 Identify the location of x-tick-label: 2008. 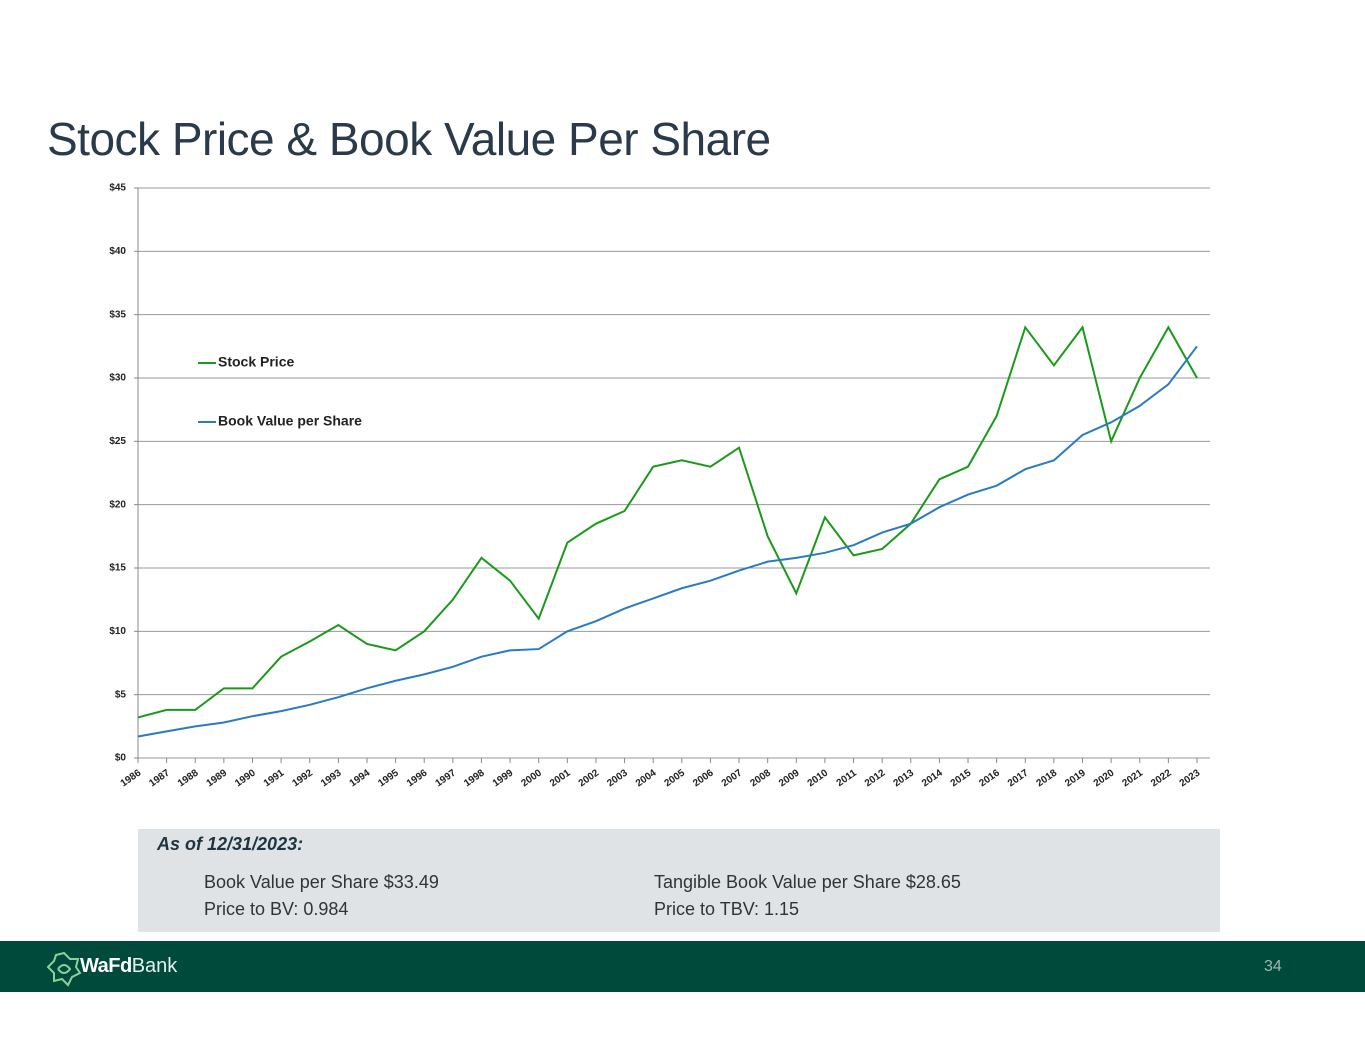
(760, 778).